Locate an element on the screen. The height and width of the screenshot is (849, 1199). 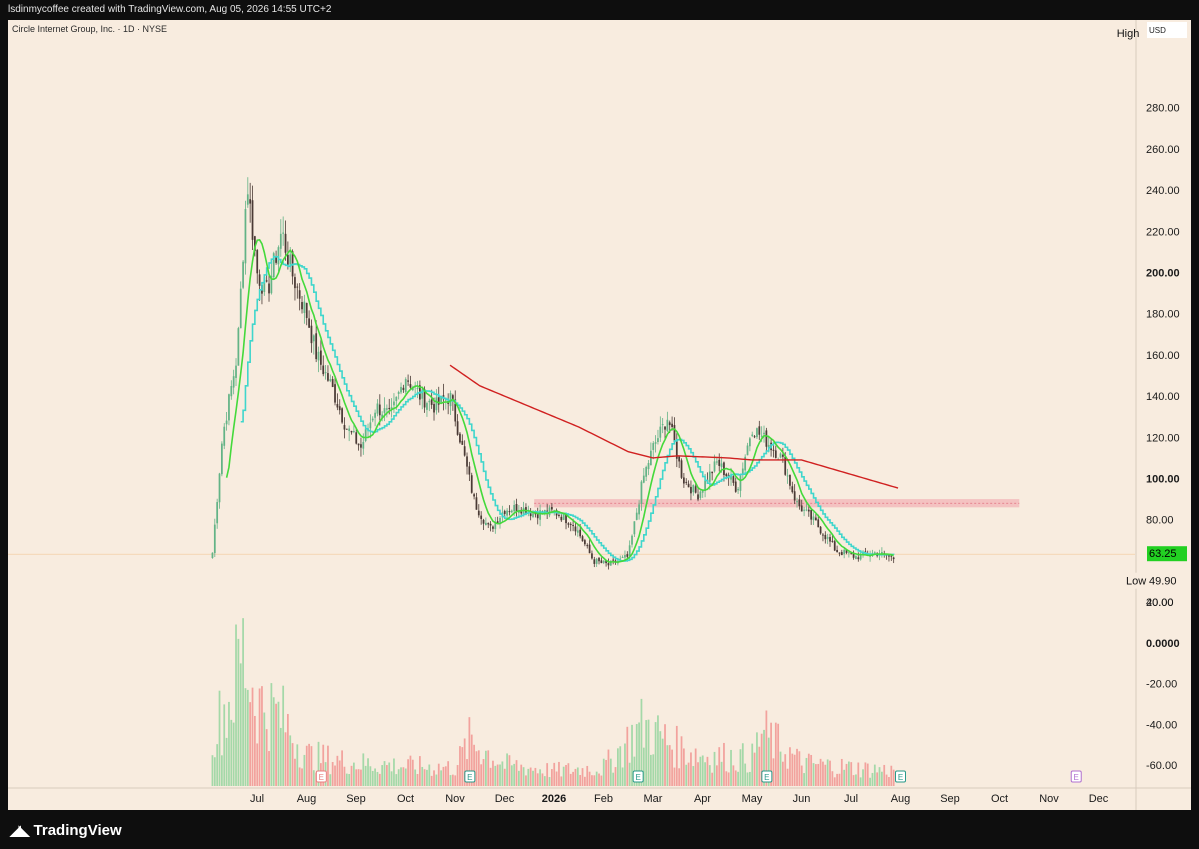
currency-label: USD is located at coordinates (1157, 30).